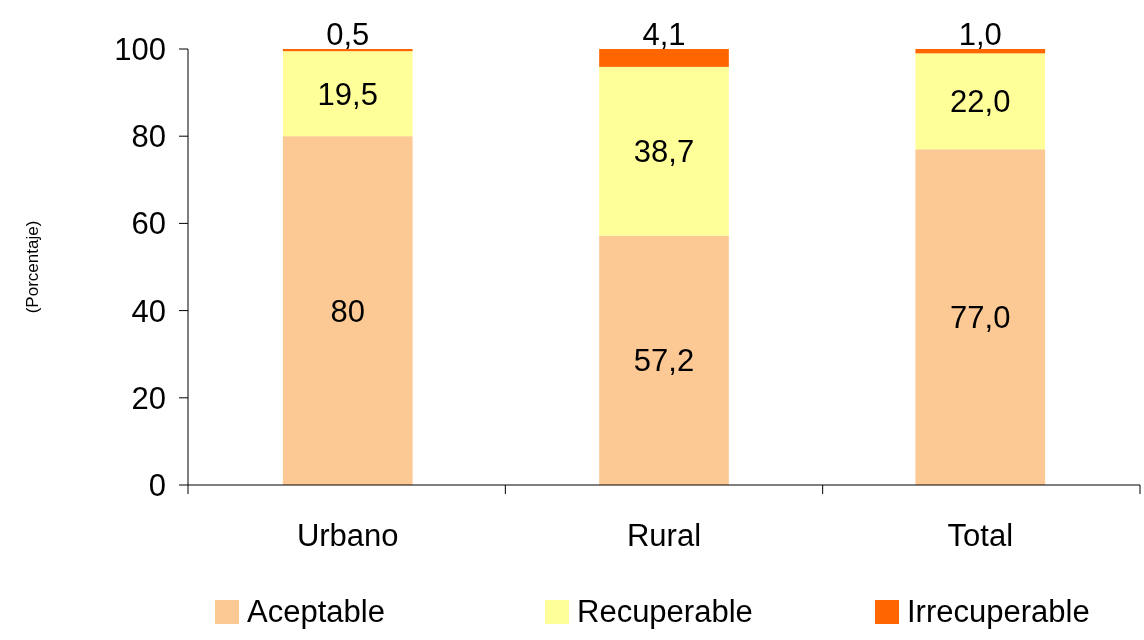 This screenshot has height=640, width=1144. I want to click on data-label: 80, so click(347, 311).